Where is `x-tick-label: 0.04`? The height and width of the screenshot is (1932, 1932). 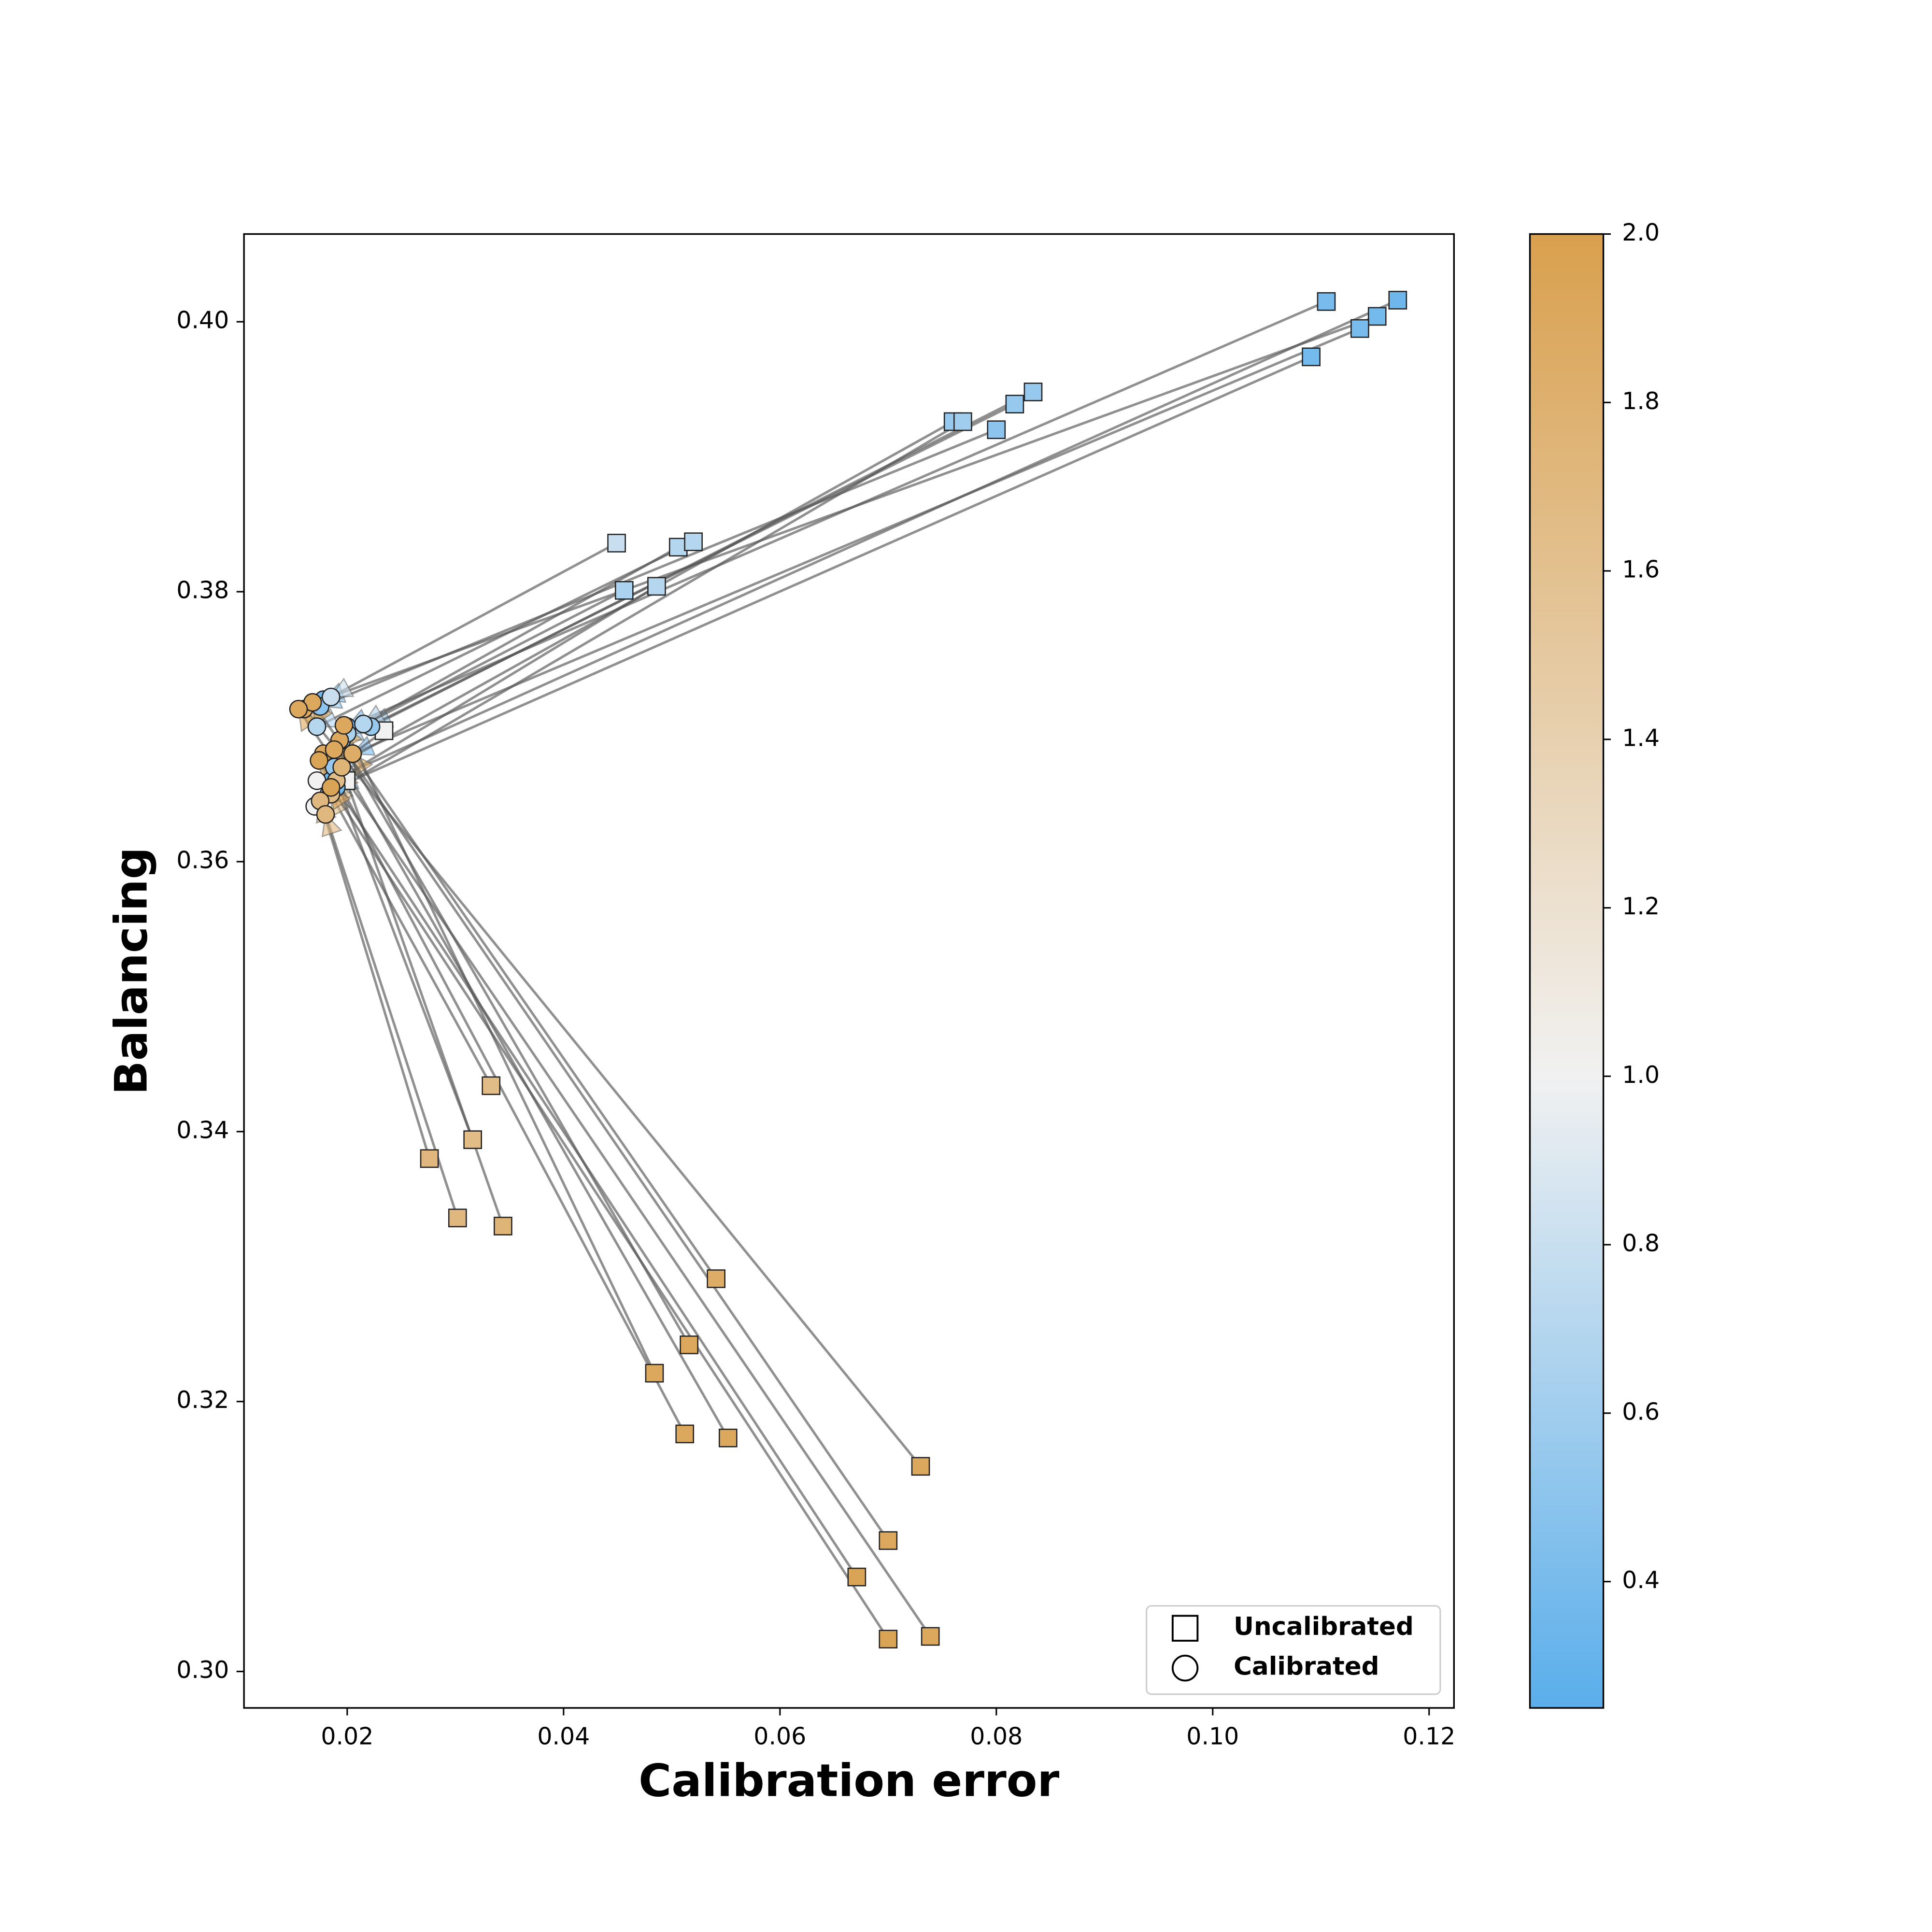 x-tick-label: 0.04 is located at coordinates (563, 1736).